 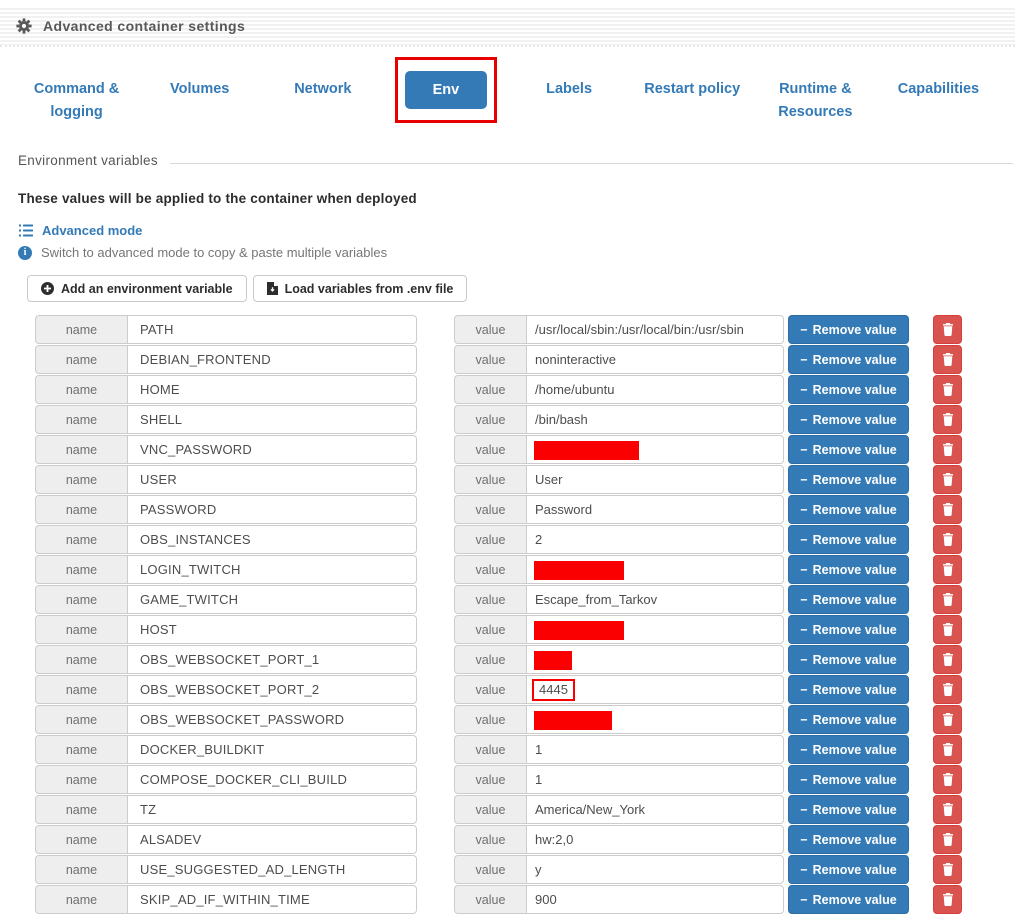 I want to click on name-input: DEBIAN_FRONTEND, so click(x=272, y=359).